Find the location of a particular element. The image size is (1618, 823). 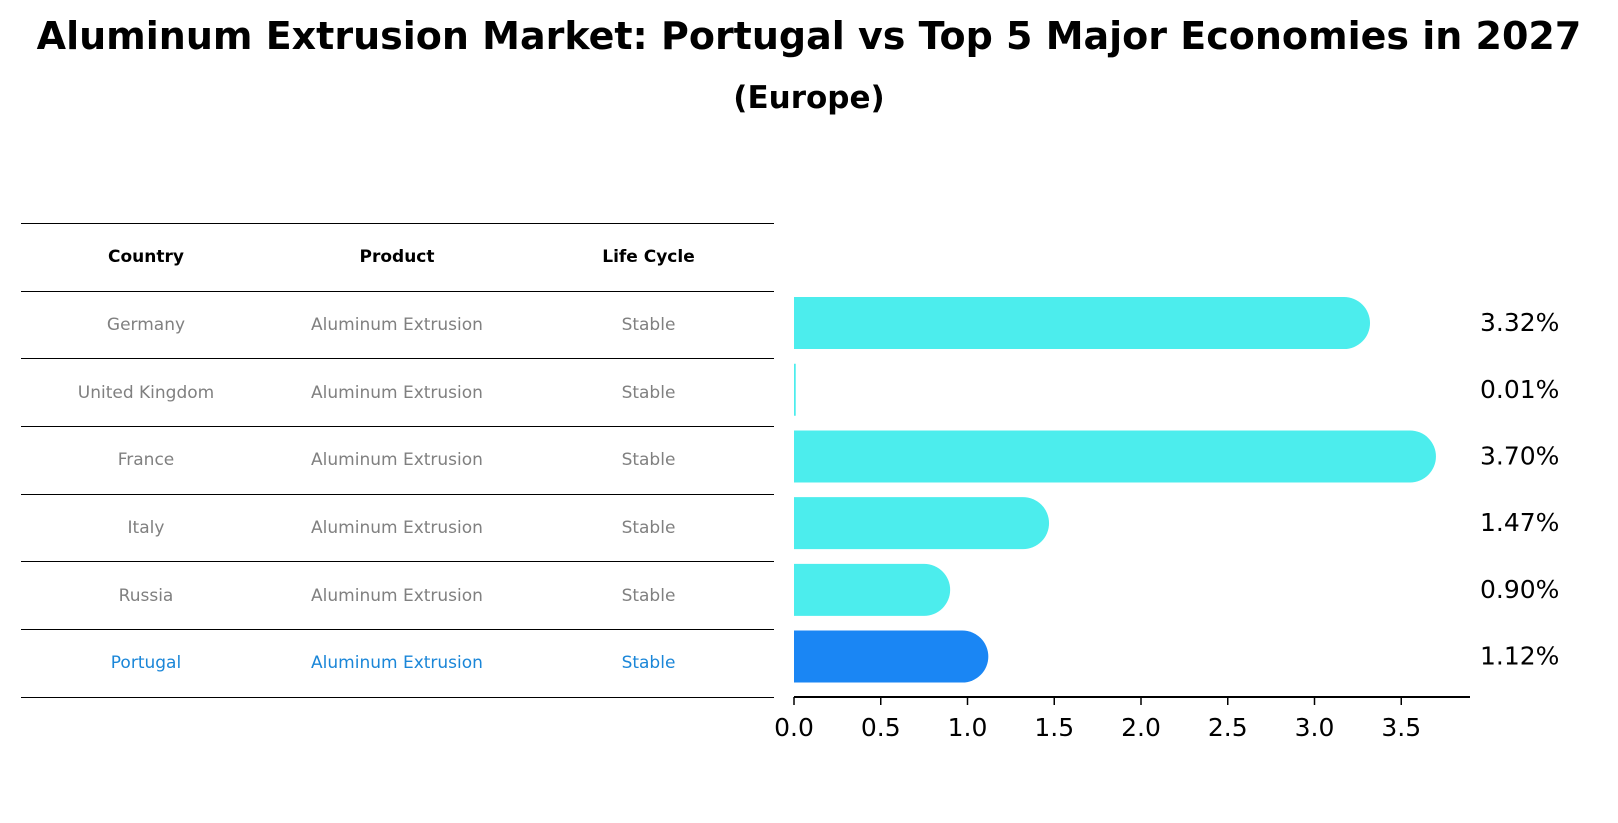

table-row: Germany Aluminum Extrusion Stable is located at coordinates (397, 324).